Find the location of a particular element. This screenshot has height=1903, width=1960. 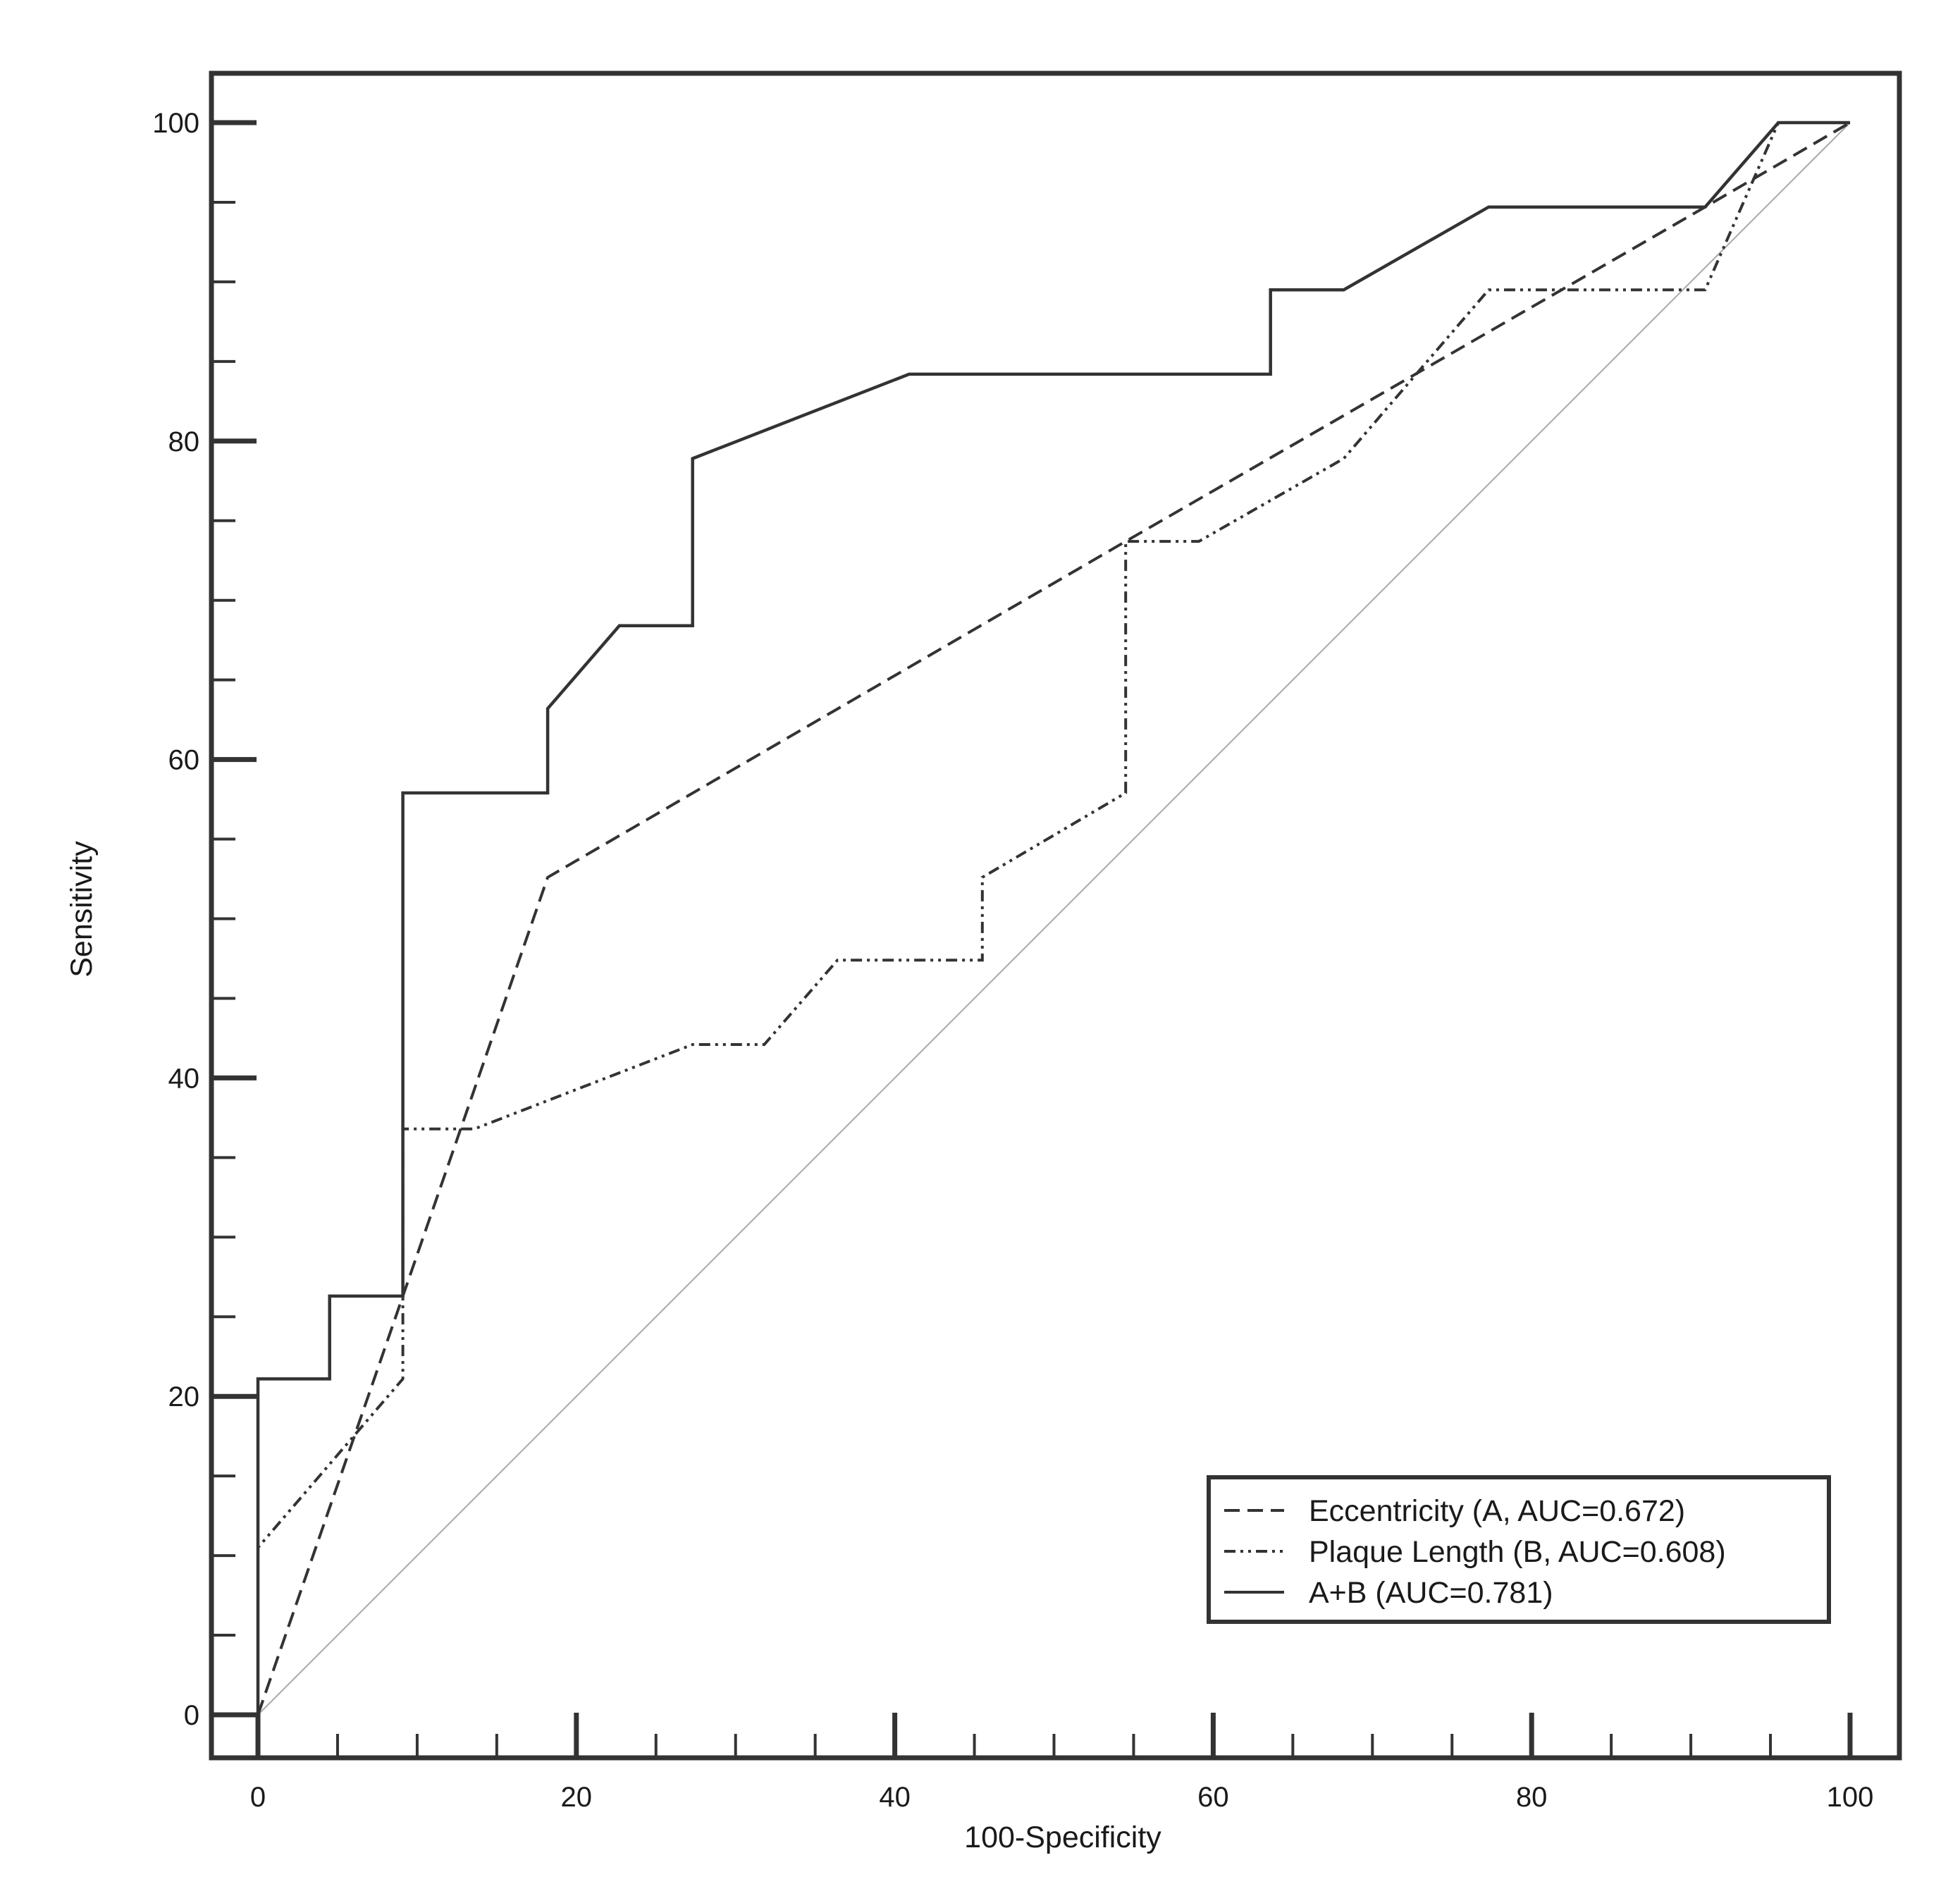

x-axis-label: 100-Specificity is located at coordinates (1062, 1837).